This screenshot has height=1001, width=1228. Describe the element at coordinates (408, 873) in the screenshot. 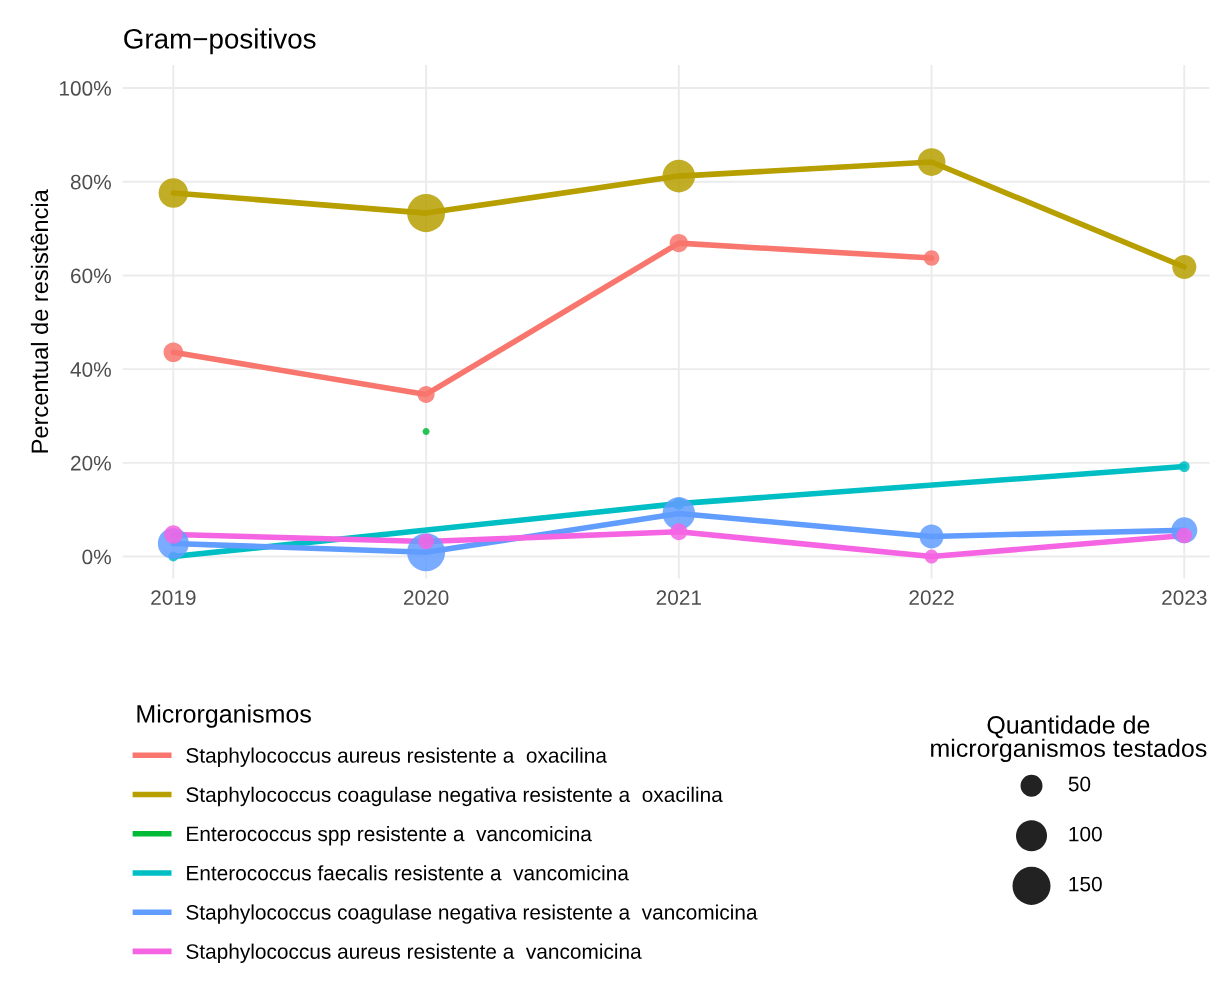

I see `legend-label: Enterococcus faecalis resistente a vancomicina` at that location.